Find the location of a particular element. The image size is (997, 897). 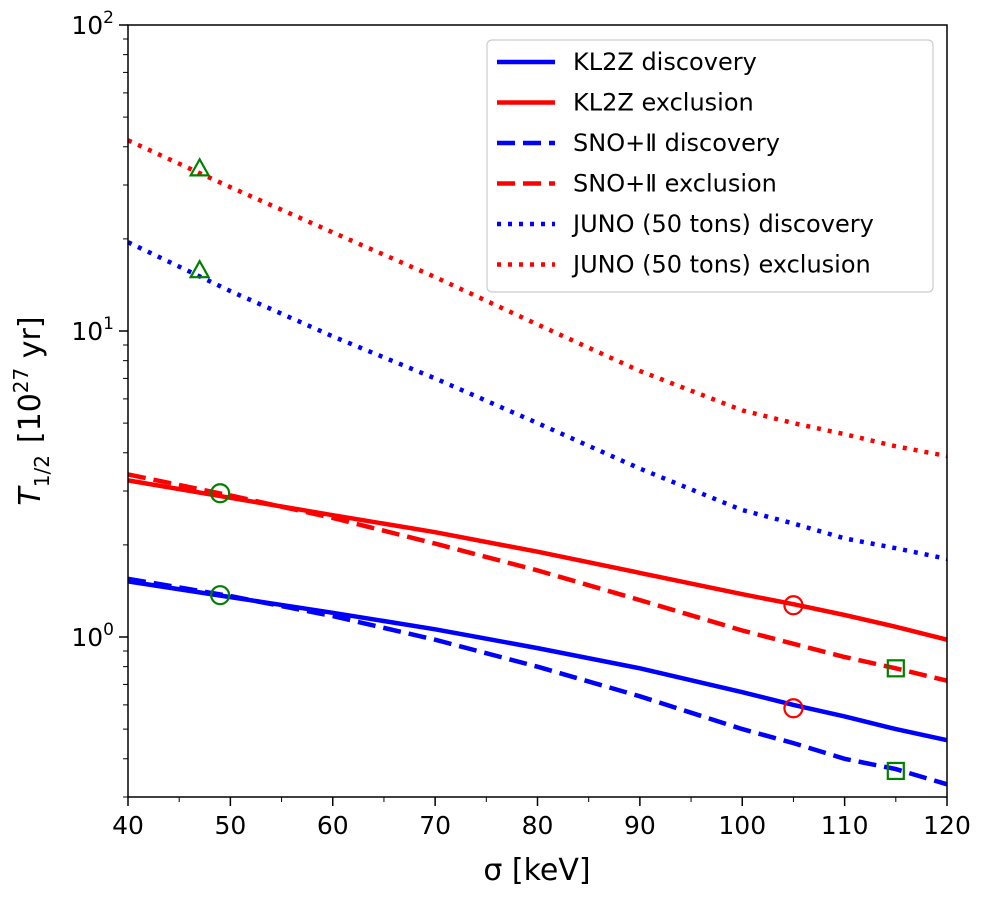

y-axis-symbol: T is located at coordinates (30, 495).